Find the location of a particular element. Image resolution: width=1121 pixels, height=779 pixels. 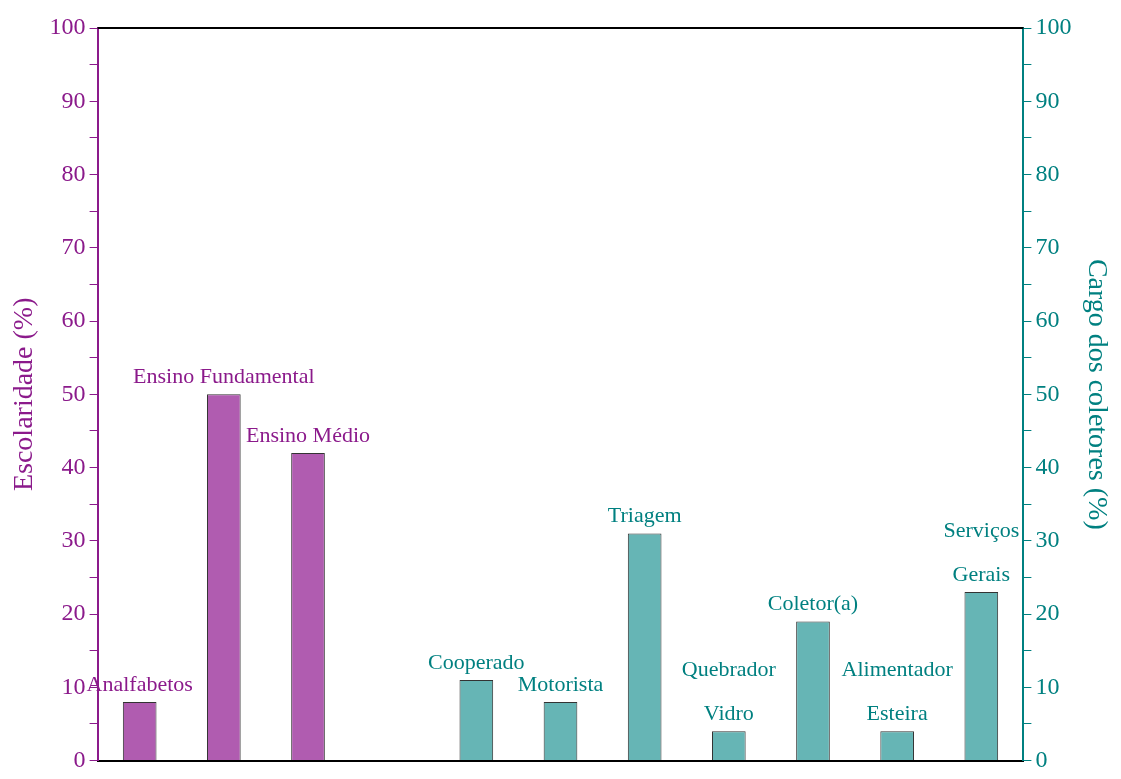

y-tick-label: 70 is located at coordinates (73, 246).